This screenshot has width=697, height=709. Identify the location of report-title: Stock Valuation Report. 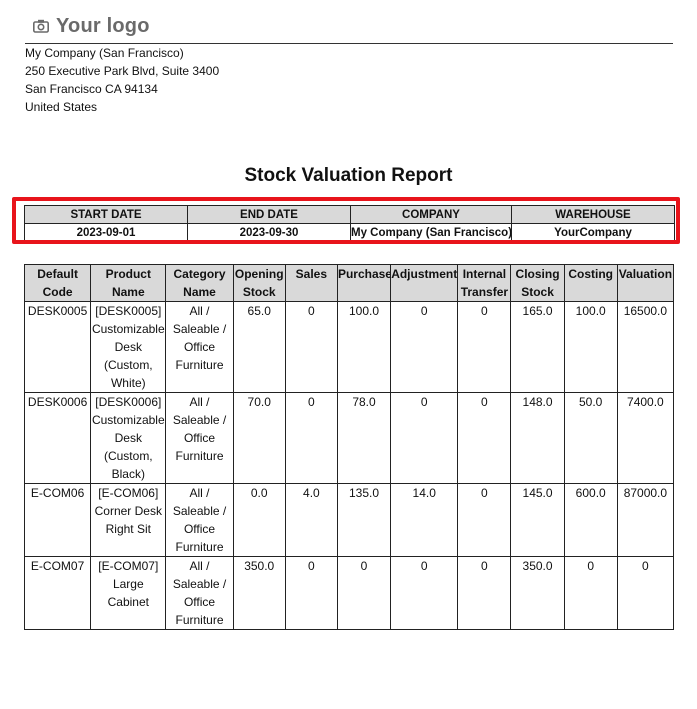
(348, 175).